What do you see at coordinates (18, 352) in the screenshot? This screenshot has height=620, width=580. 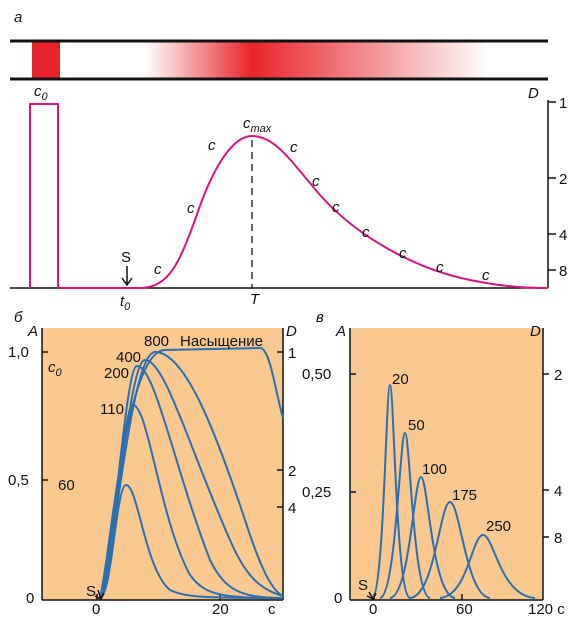 I see `label: 1,0` at bounding box center [18, 352].